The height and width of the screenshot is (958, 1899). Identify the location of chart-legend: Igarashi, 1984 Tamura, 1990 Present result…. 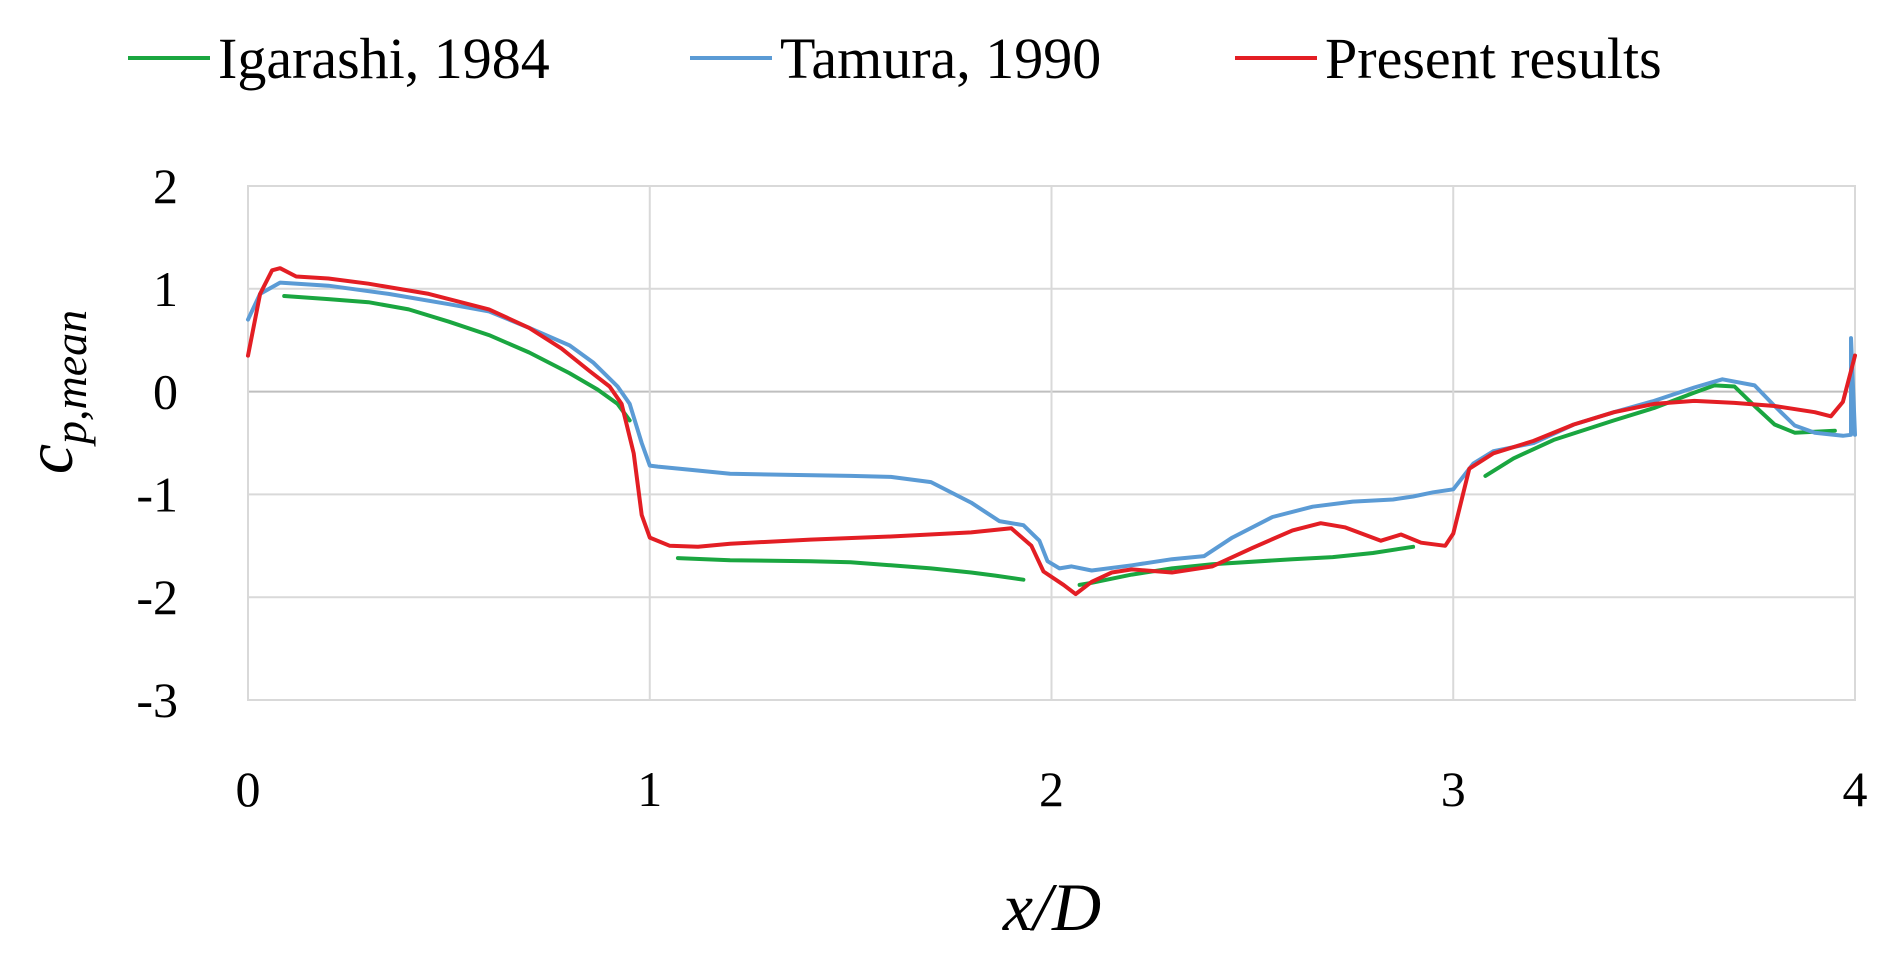
(895, 58).